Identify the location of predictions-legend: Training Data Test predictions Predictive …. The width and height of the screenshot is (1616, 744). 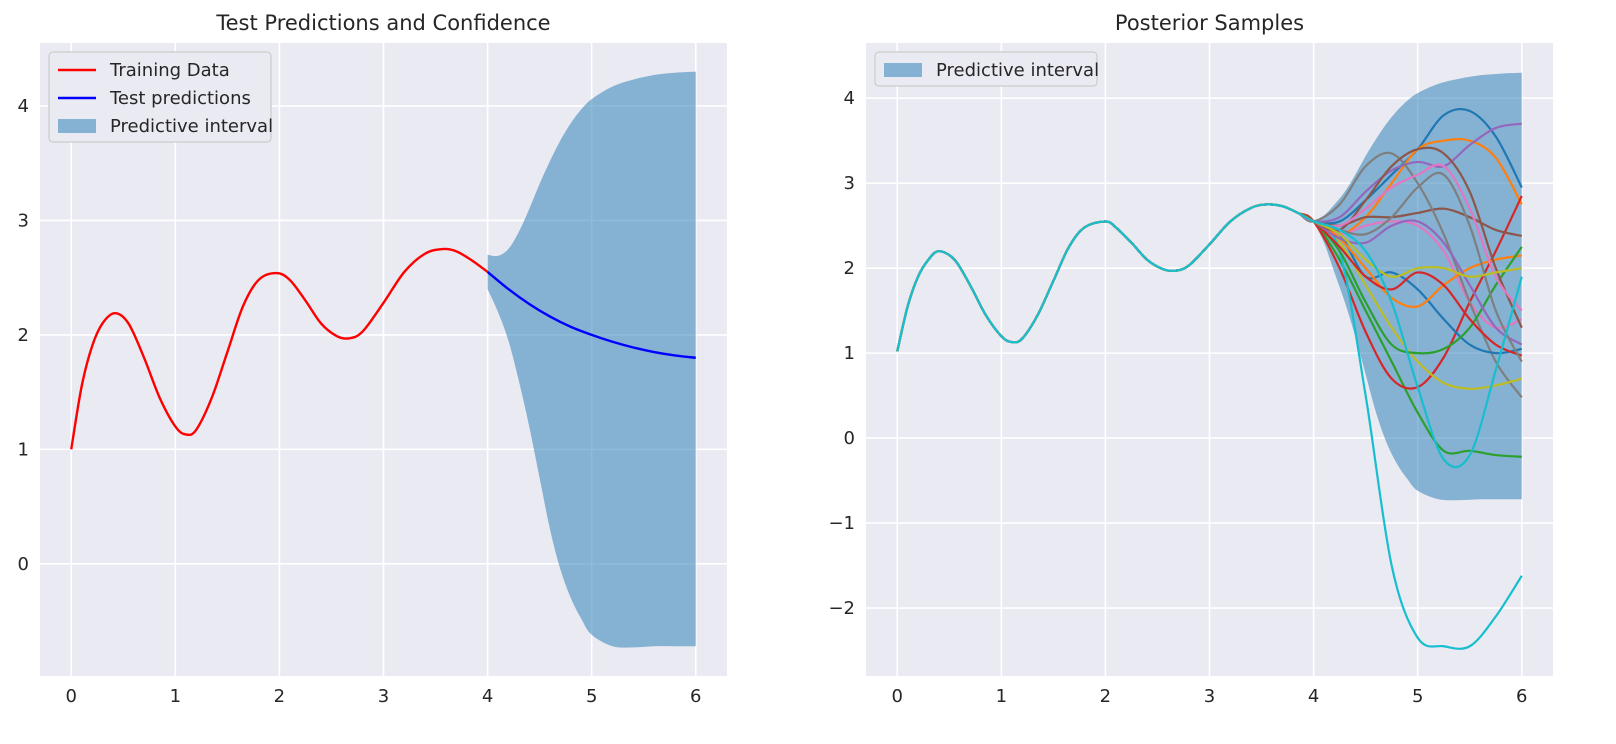
(160, 97).